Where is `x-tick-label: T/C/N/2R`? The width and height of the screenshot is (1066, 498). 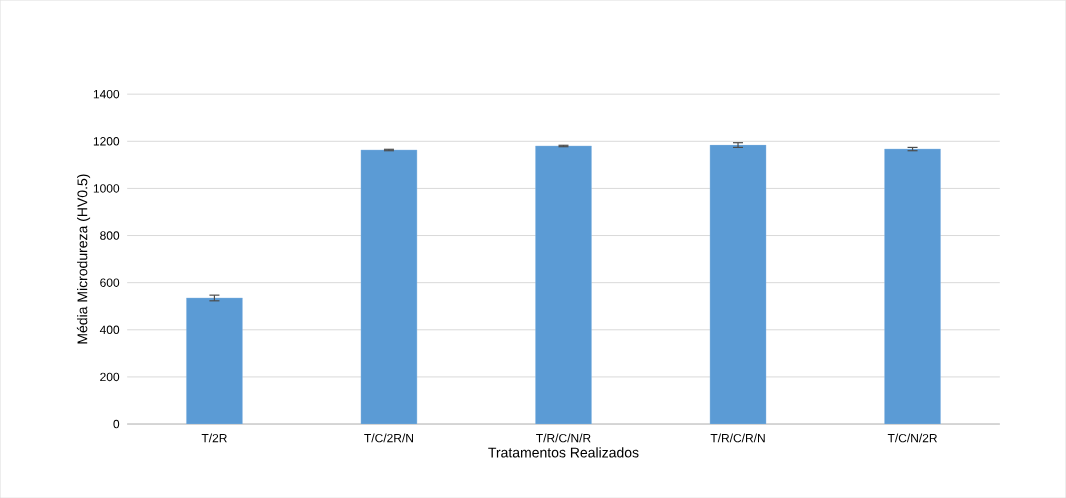
x-tick-label: T/C/N/2R is located at coordinates (912, 438).